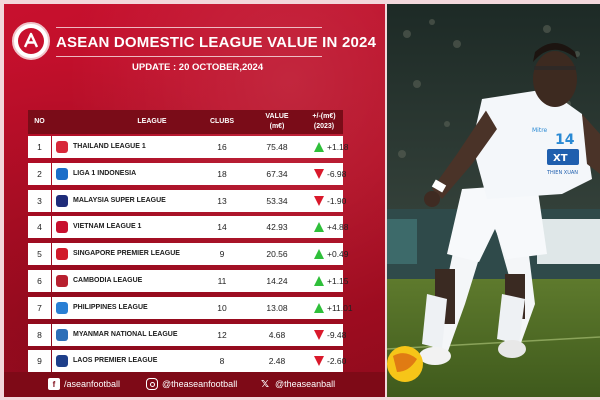 This screenshot has height=400, width=600. What do you see at coordinates (152, 121) in the screenshot?
I see `col-league: LEAGUE` at bounding box center [152, 121].